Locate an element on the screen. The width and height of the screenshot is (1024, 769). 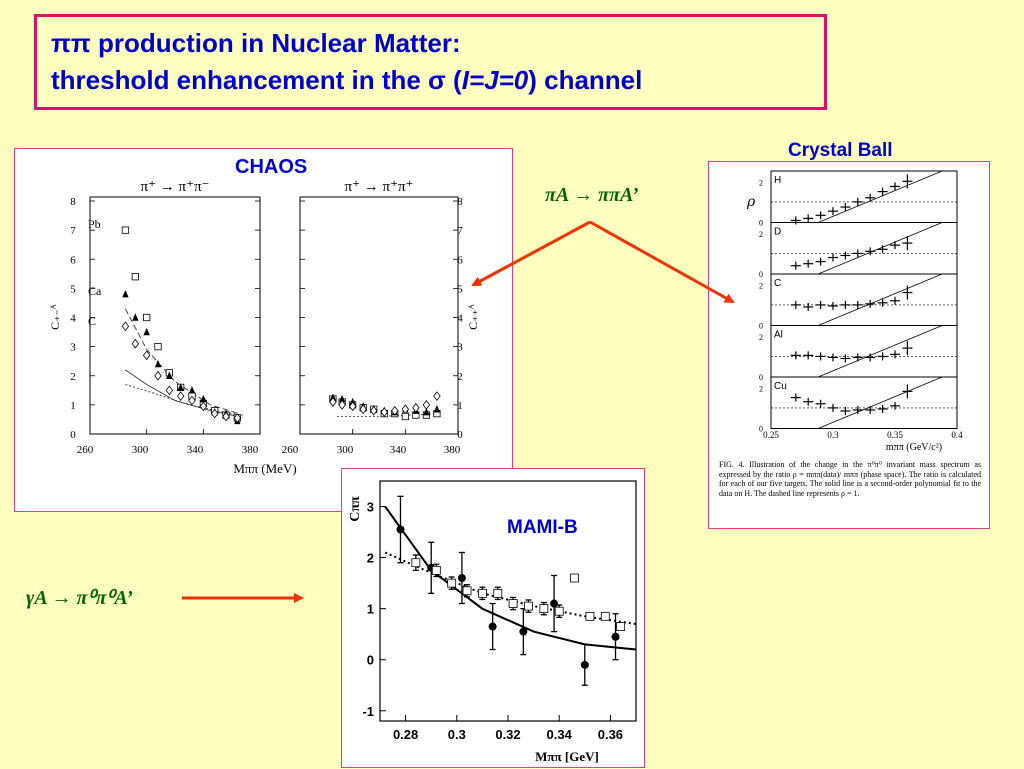
chaos-y-tick-label-right: 5 is located at coordinates (460, 289).